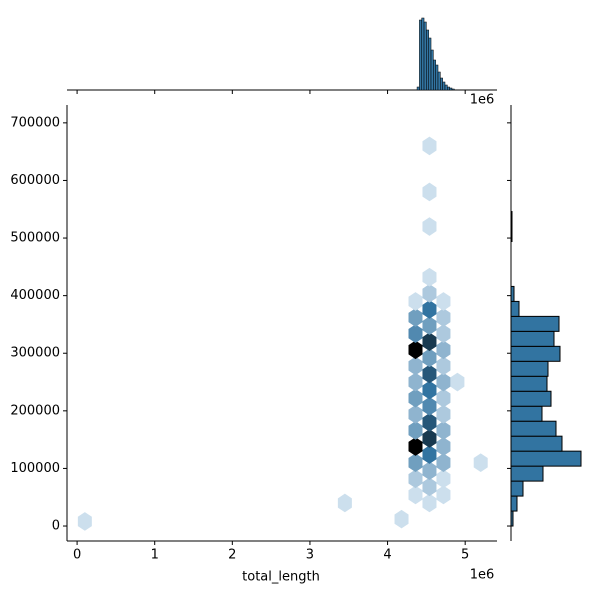  I want to click on x-axis-label: total_length, so click(281, 577).